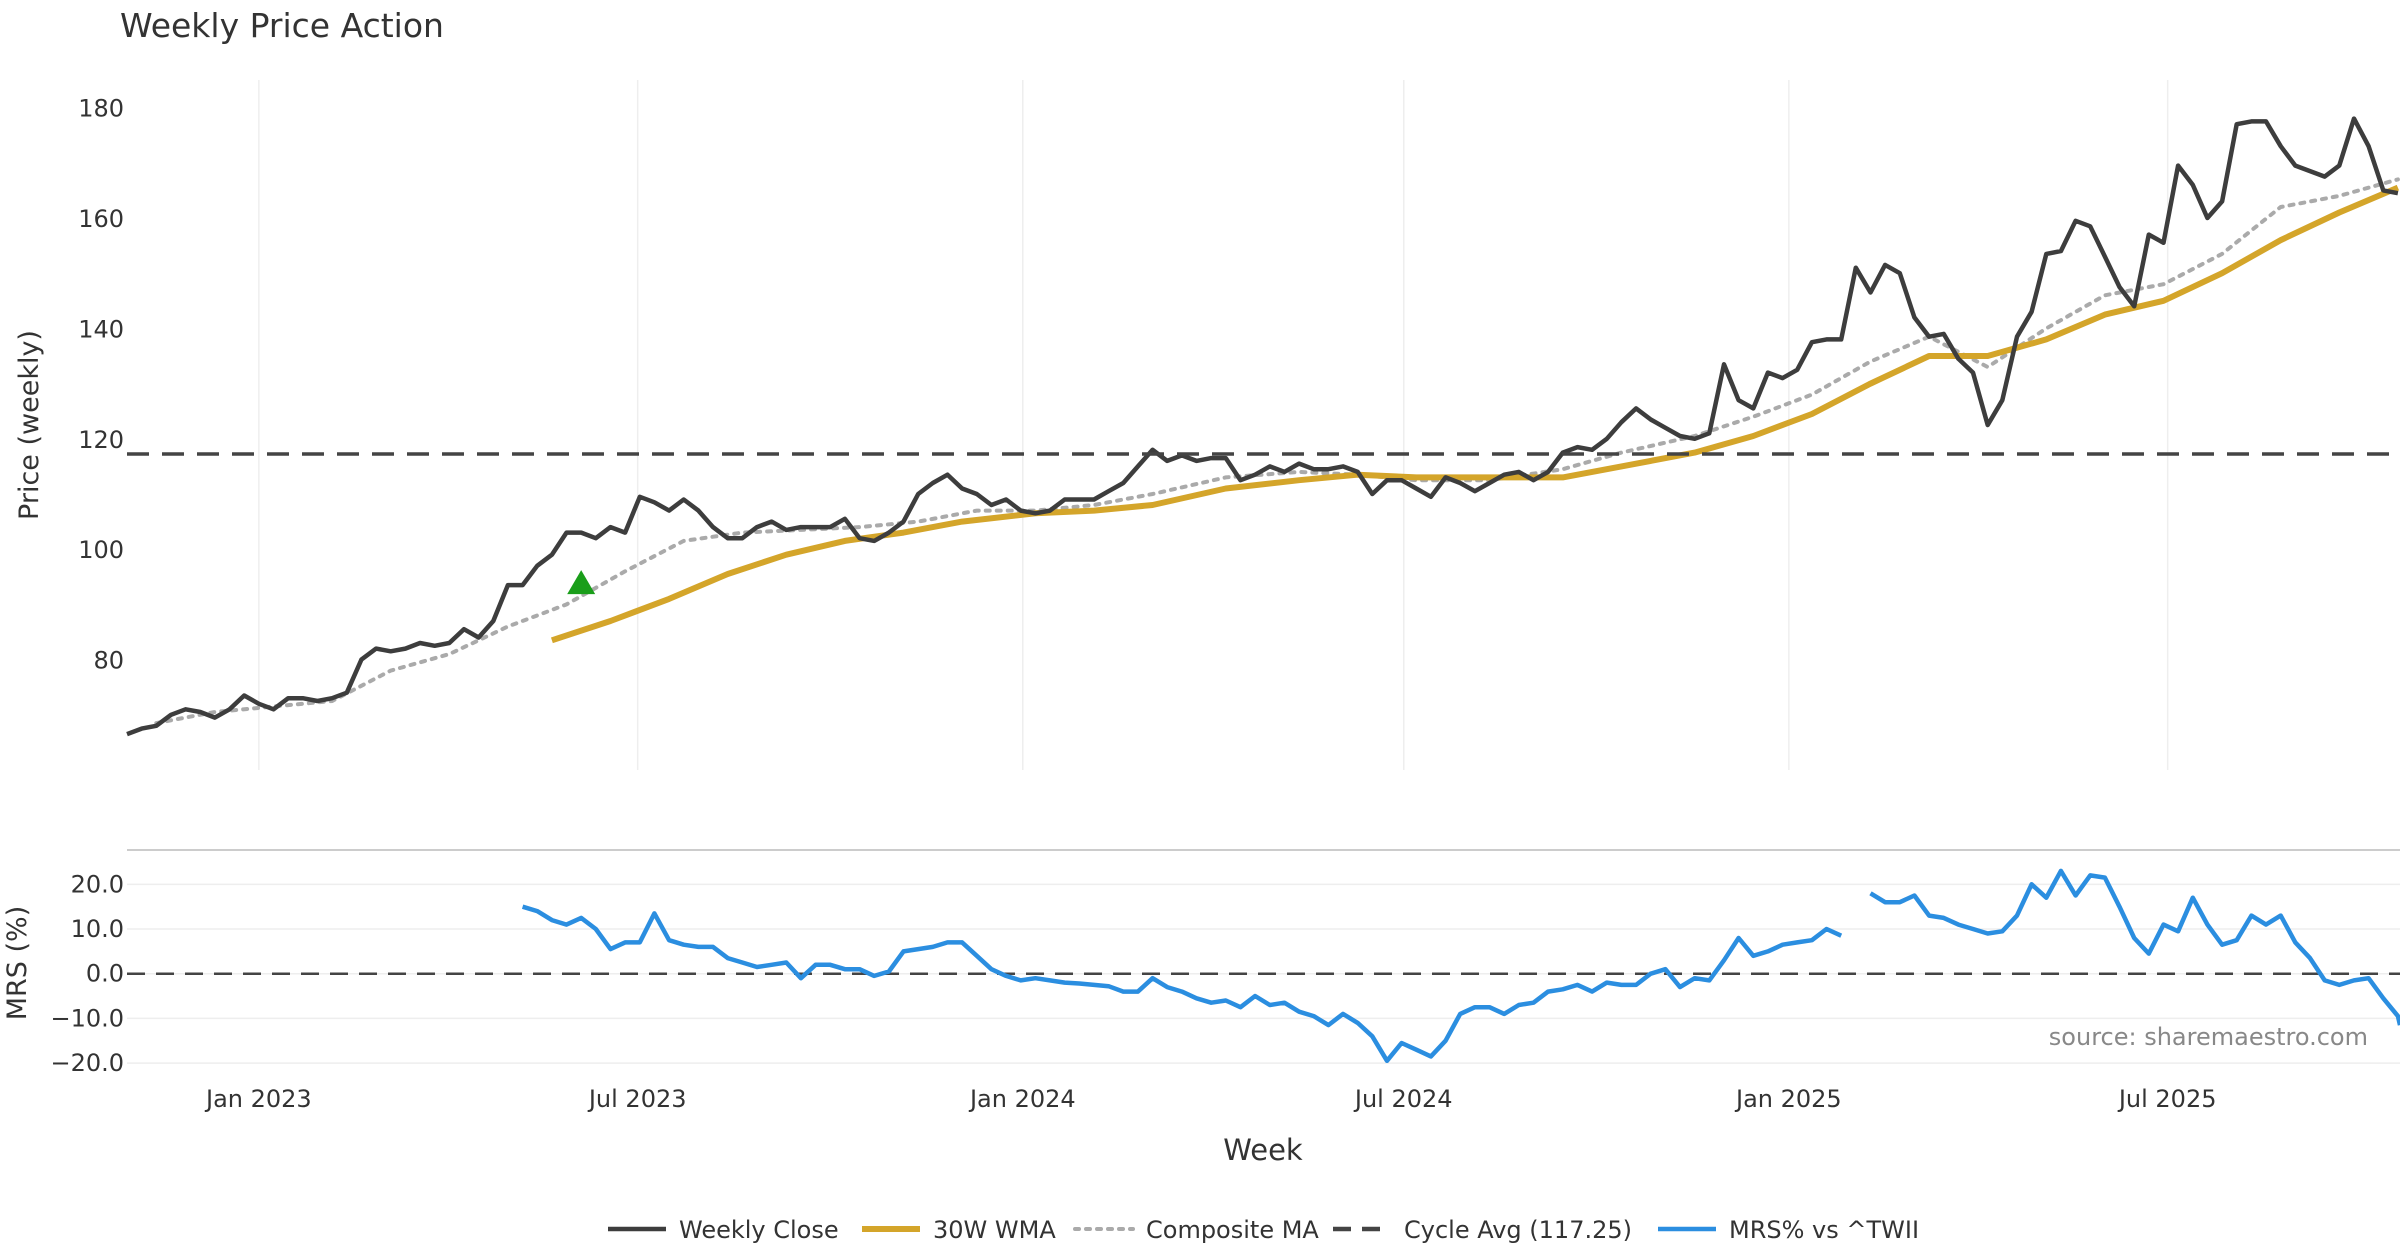  What do you see at coordinates (2167, 1099) in the screenshot?
I see `x-tick-label: Jul 2025` at bounding box center [2167, 1099].